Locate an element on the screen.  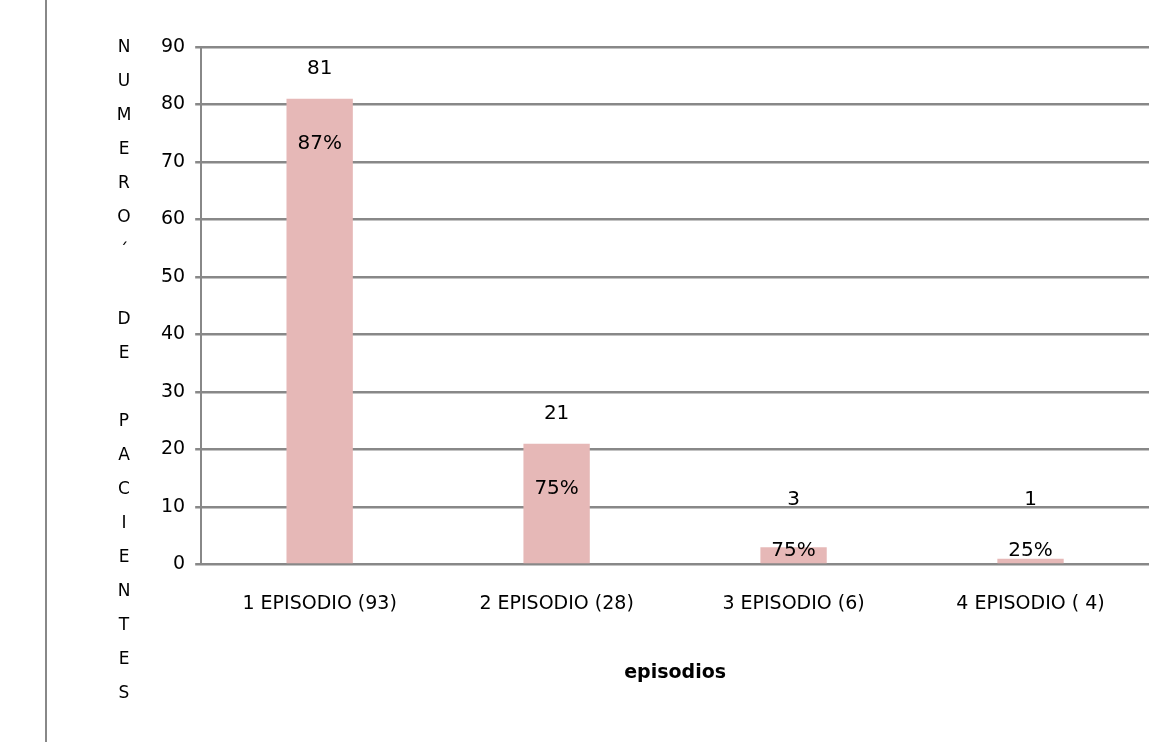
y-tick-label: 50 is located at coordinates (173, 274).